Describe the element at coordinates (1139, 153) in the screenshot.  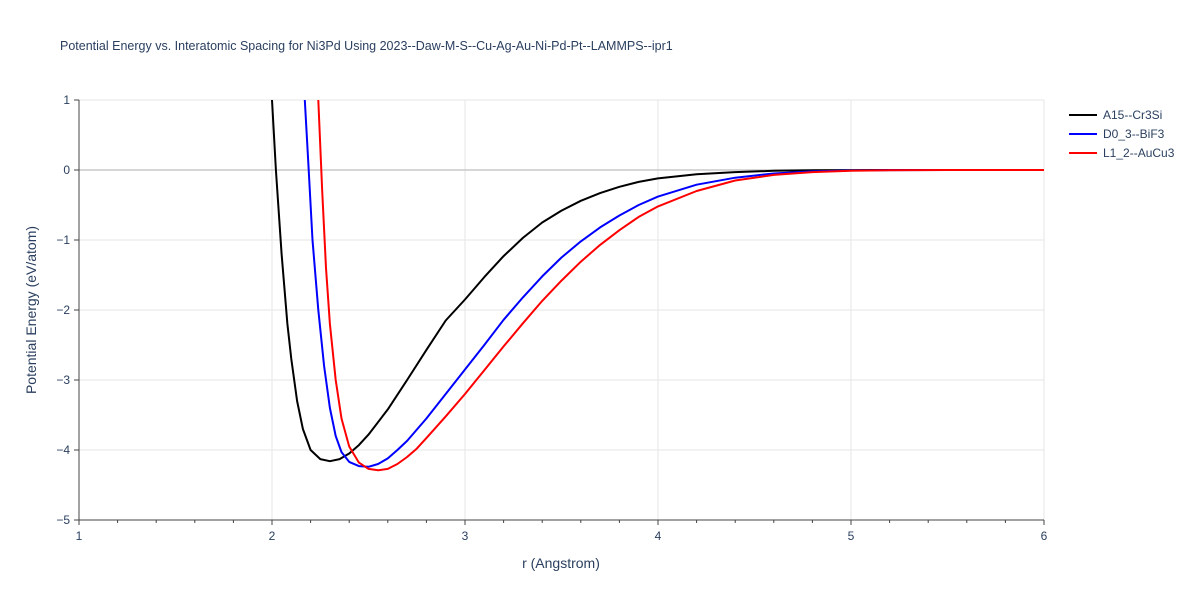
I see `legend-entry-label: L1_2--AuCu3` at that location.